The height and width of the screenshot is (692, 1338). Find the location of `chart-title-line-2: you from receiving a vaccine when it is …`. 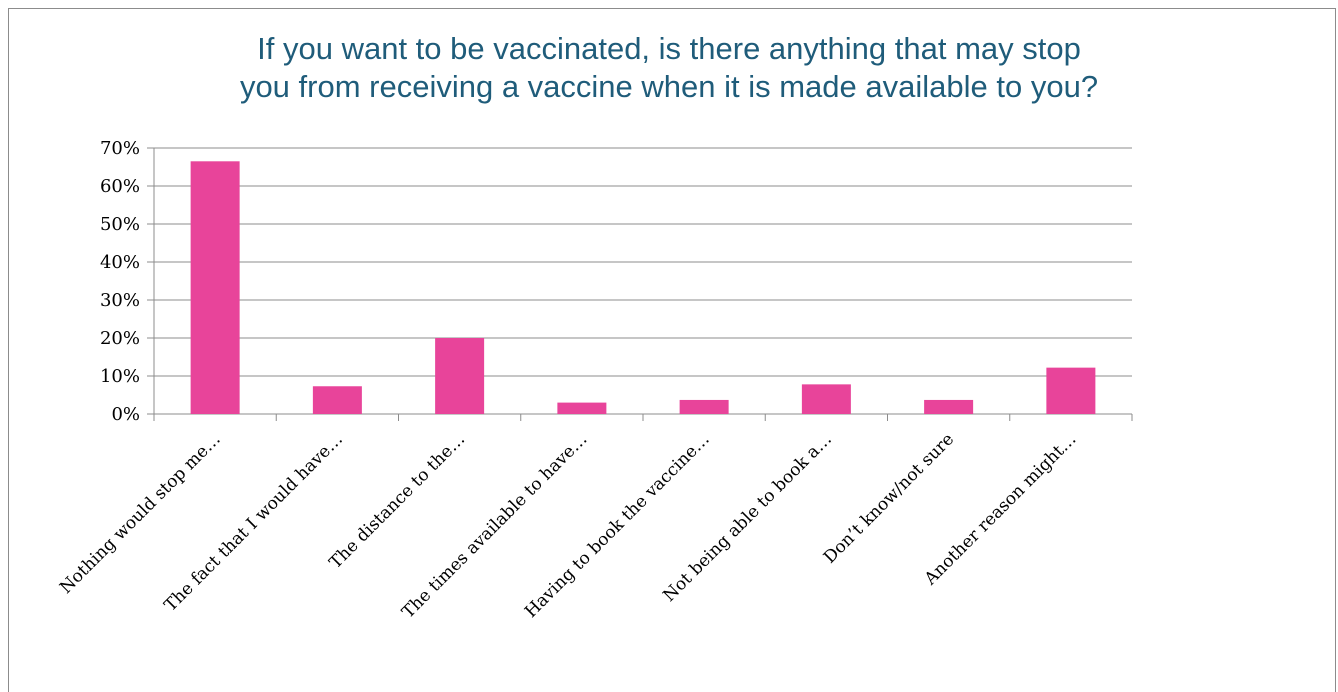

chart-title-line-2: you from receiving a vaccine when it is … is located at coordinates (669, 86).